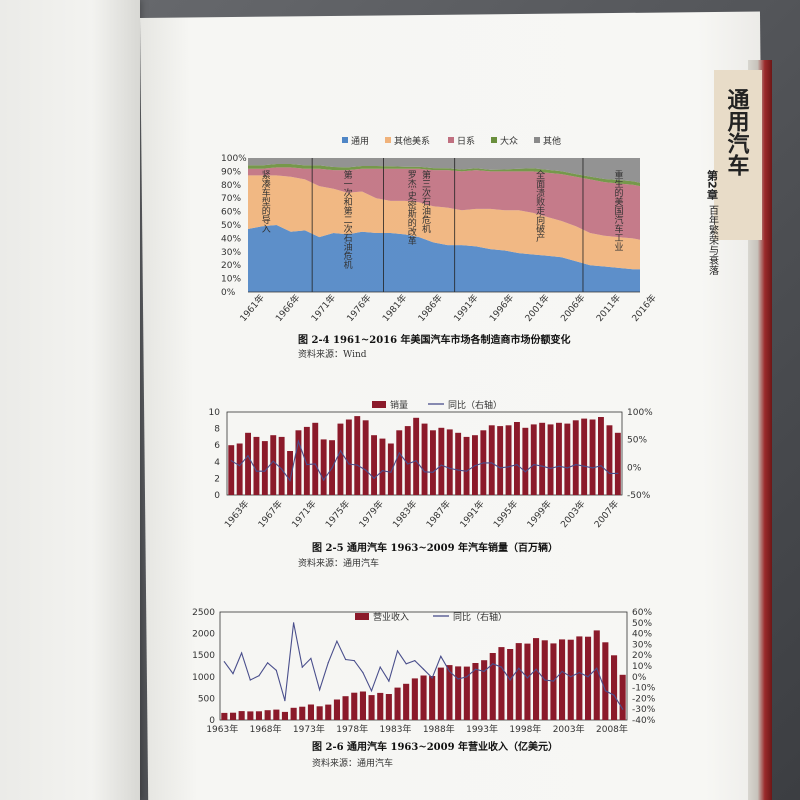 The height and width of the screenshot is (800, 800). What do you see at coordinates (237, 514) in the screenshot?
I see `fig25-xtick-0: 1963年` at bounding box center [237, 514].